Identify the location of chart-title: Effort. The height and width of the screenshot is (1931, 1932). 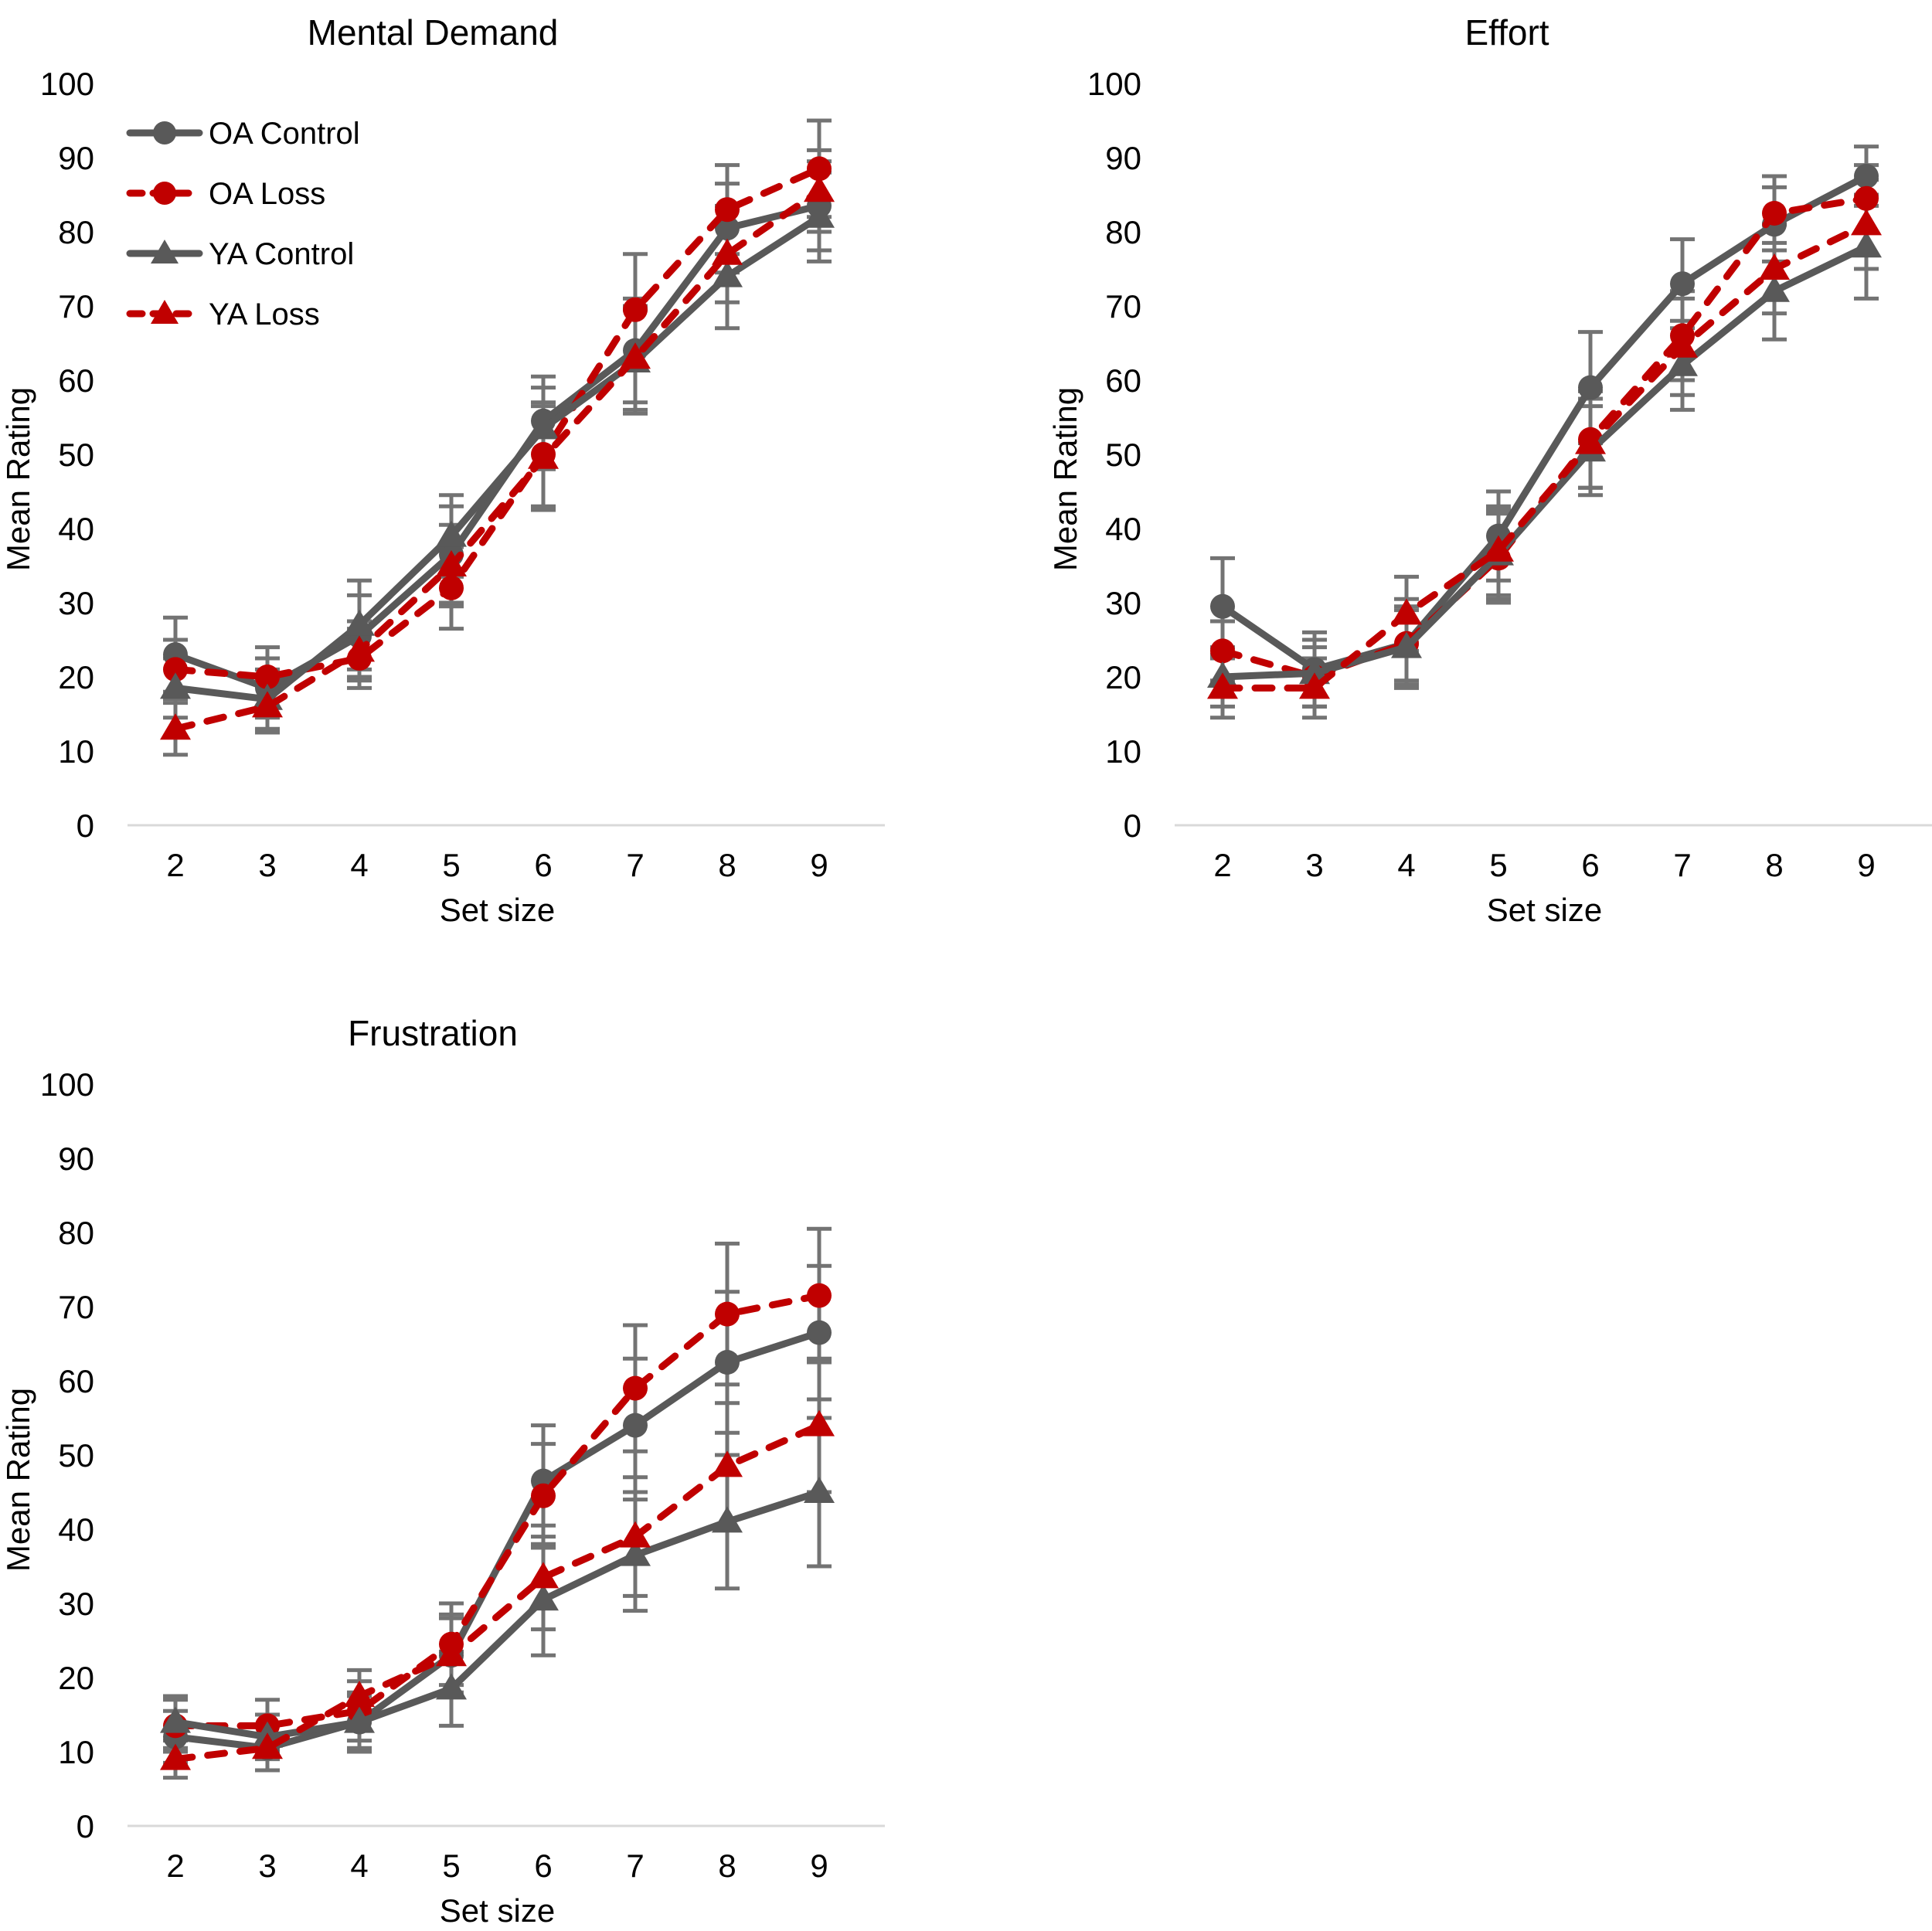
(1506, 32).